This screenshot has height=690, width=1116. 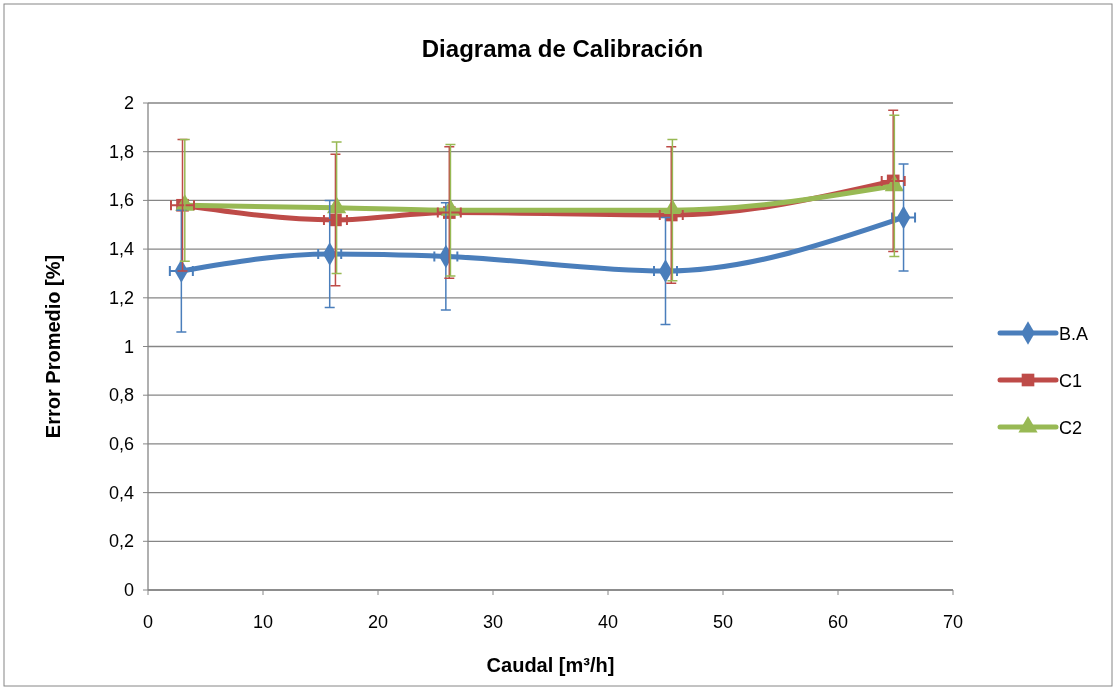 I want to click on y-tick-label: 0,2, so click(x=121, y=541).